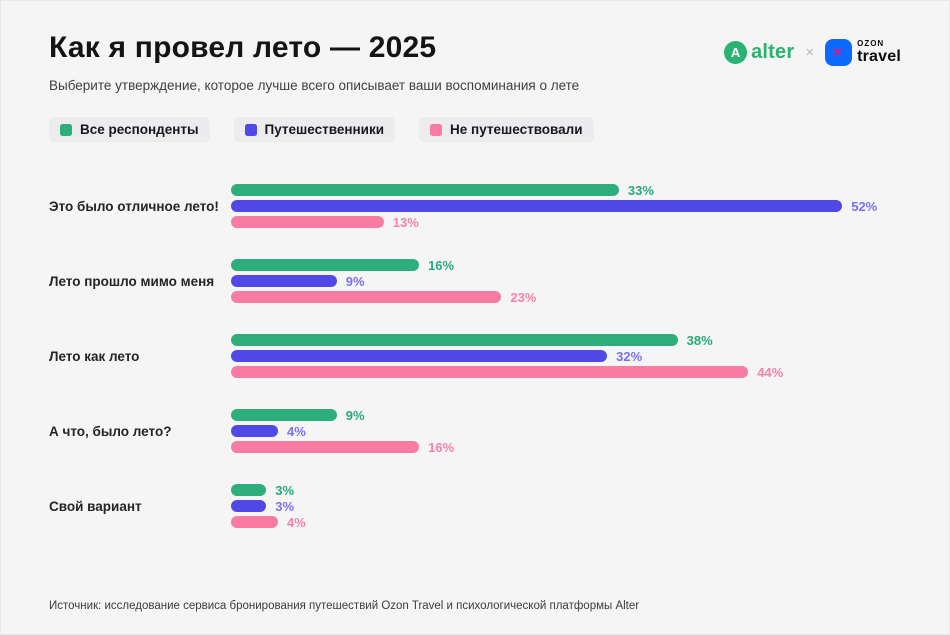 The width and height of the screenshot is (950, 635). What do you see at coordinates (296, 522) in the screenshot?
I see `bar-value-non-travelers: 4%` at bounding box center [296, 522].